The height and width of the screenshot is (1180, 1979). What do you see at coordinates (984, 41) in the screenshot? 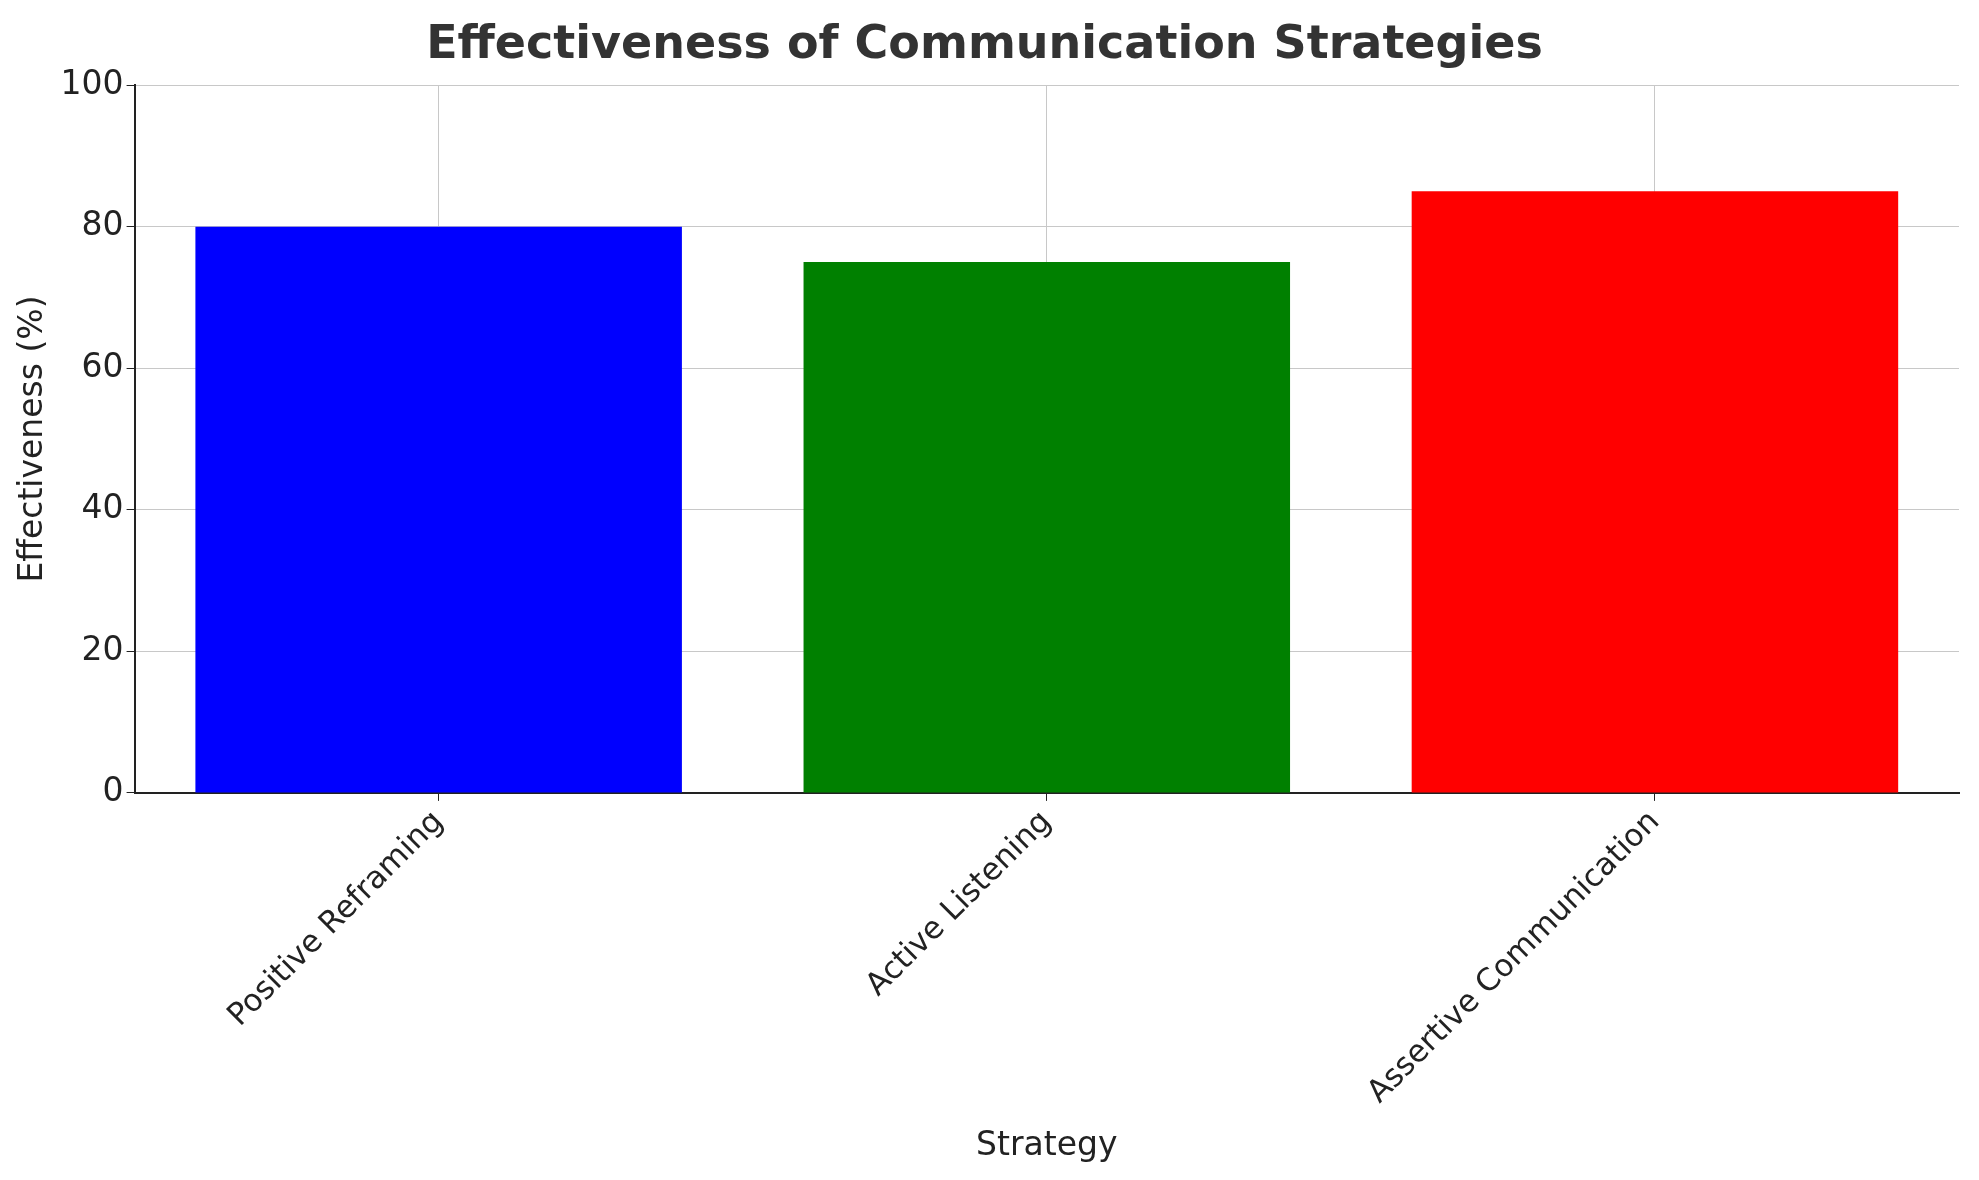
I see `chart-title: Effectiveness of Communication Strategies` at bounding box center [984, 41].